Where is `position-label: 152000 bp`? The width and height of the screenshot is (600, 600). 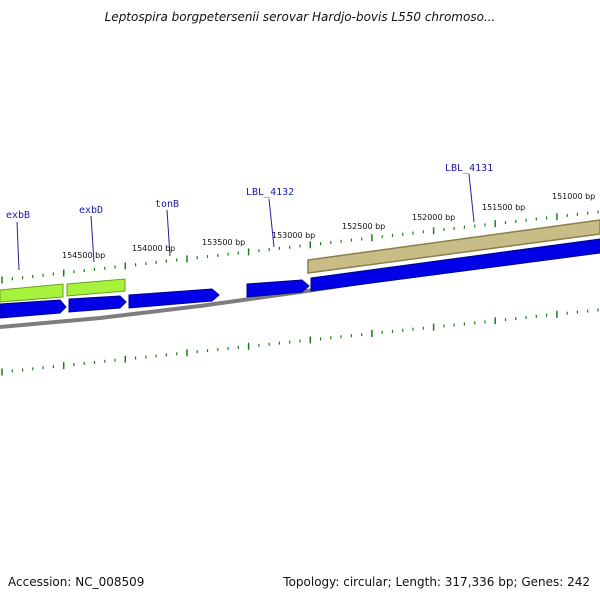
position-label: 152000 bp is located at coordinates (433, 217).